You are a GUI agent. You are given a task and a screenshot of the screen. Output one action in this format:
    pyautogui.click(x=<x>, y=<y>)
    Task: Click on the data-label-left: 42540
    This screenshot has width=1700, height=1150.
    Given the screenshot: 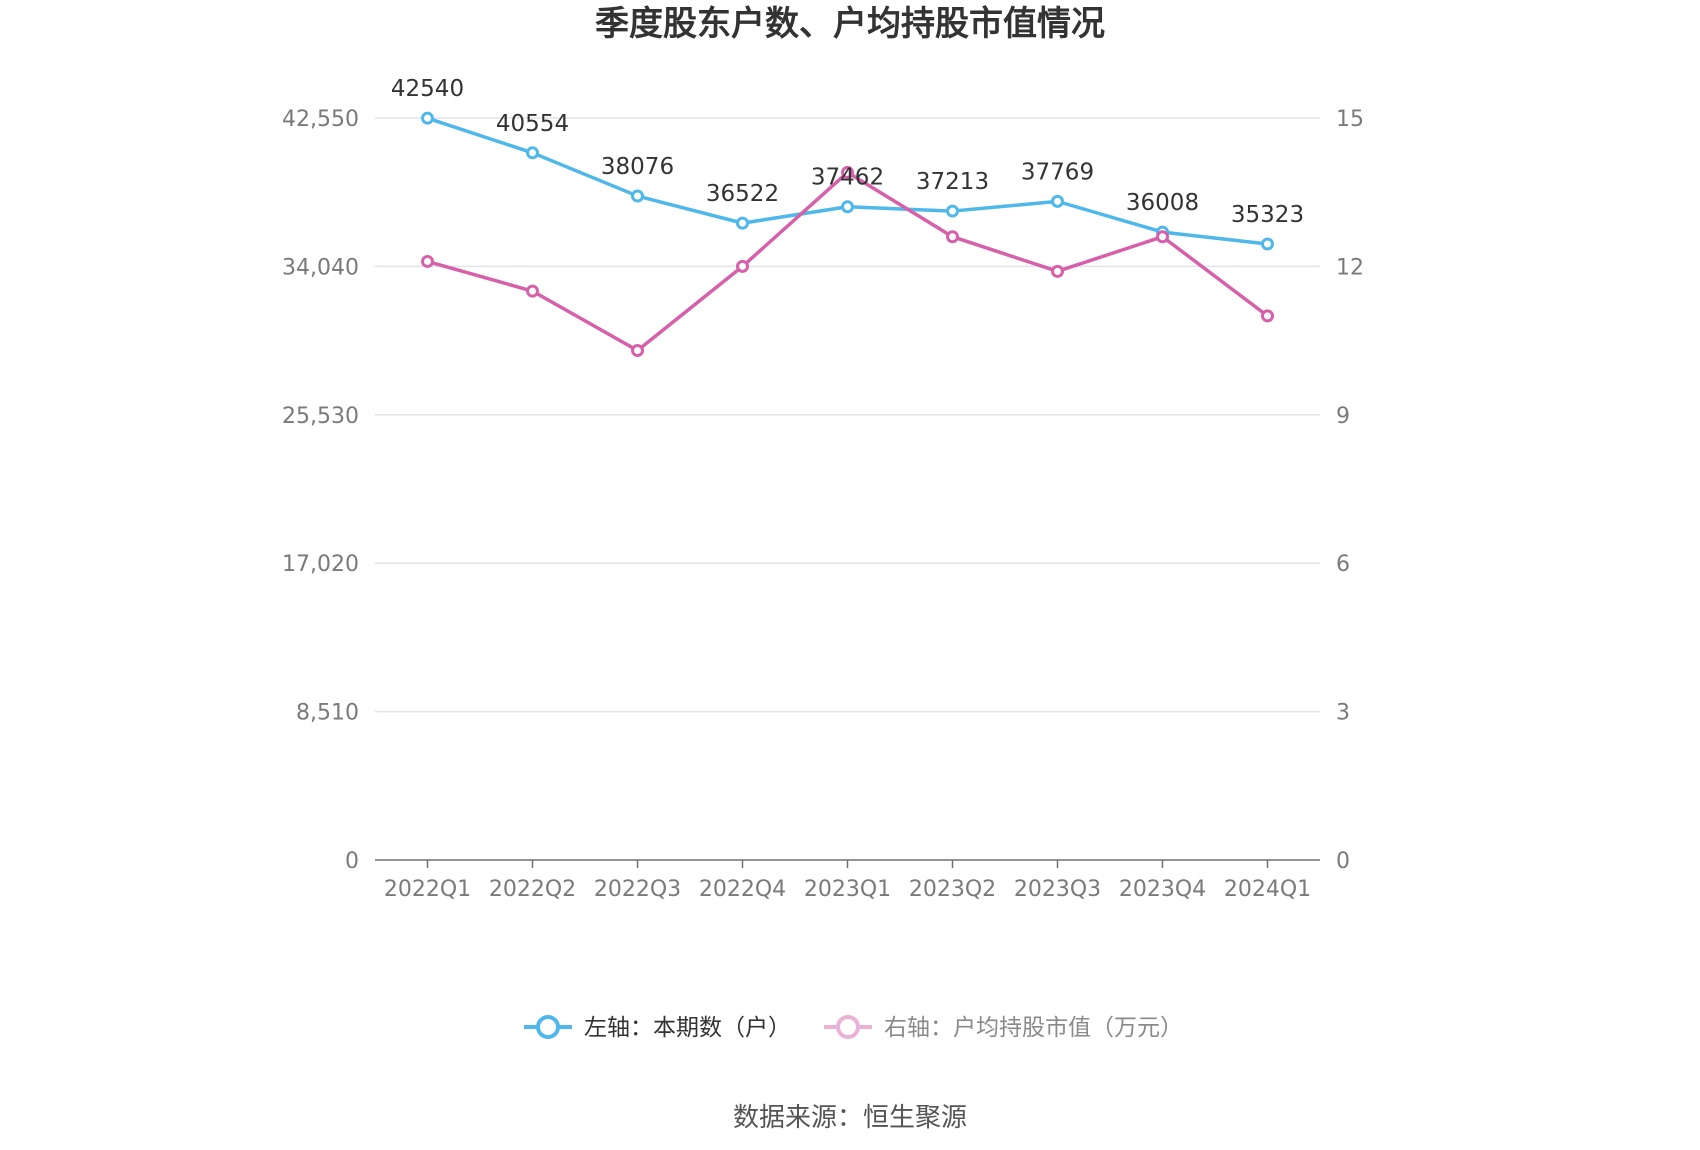 What is the action you would take?
    pyautogui.click(x=427, y=89)
    